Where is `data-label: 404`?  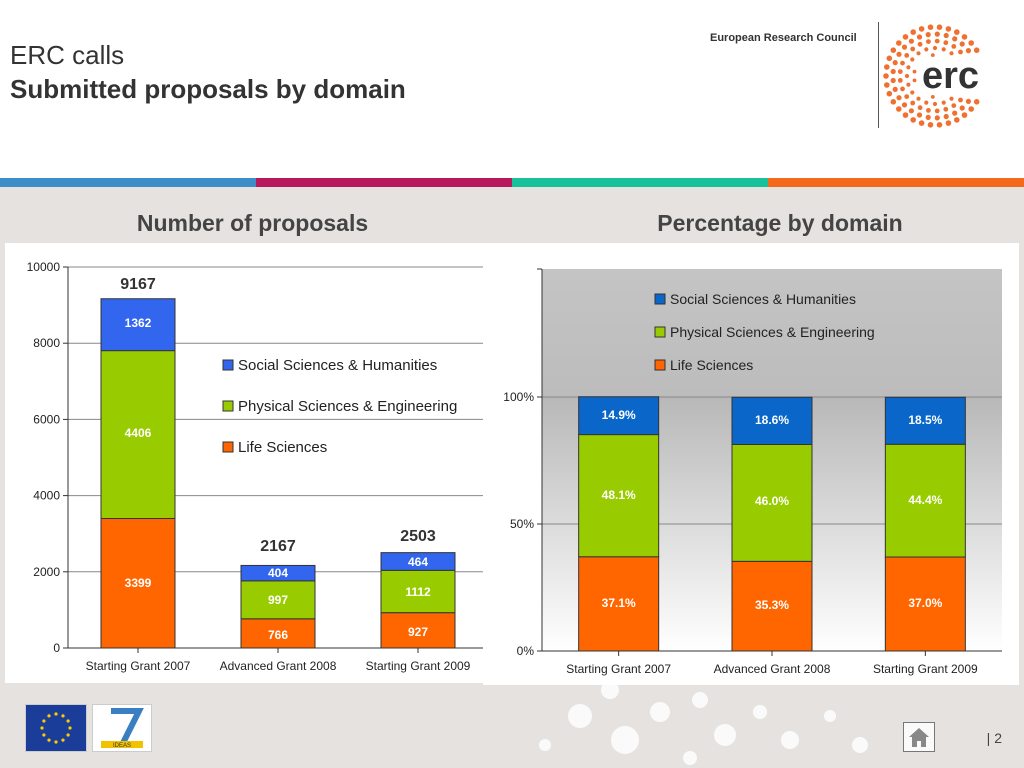
data-label: 404 is located at coordinates (278, 573).